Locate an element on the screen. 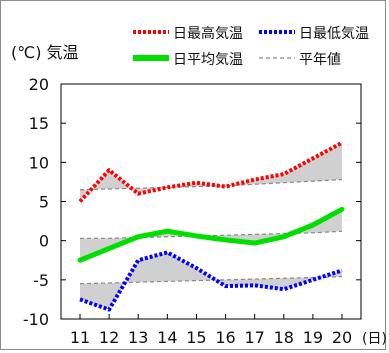  x-axis-unit: (日) is located at coordinates (374, 339).